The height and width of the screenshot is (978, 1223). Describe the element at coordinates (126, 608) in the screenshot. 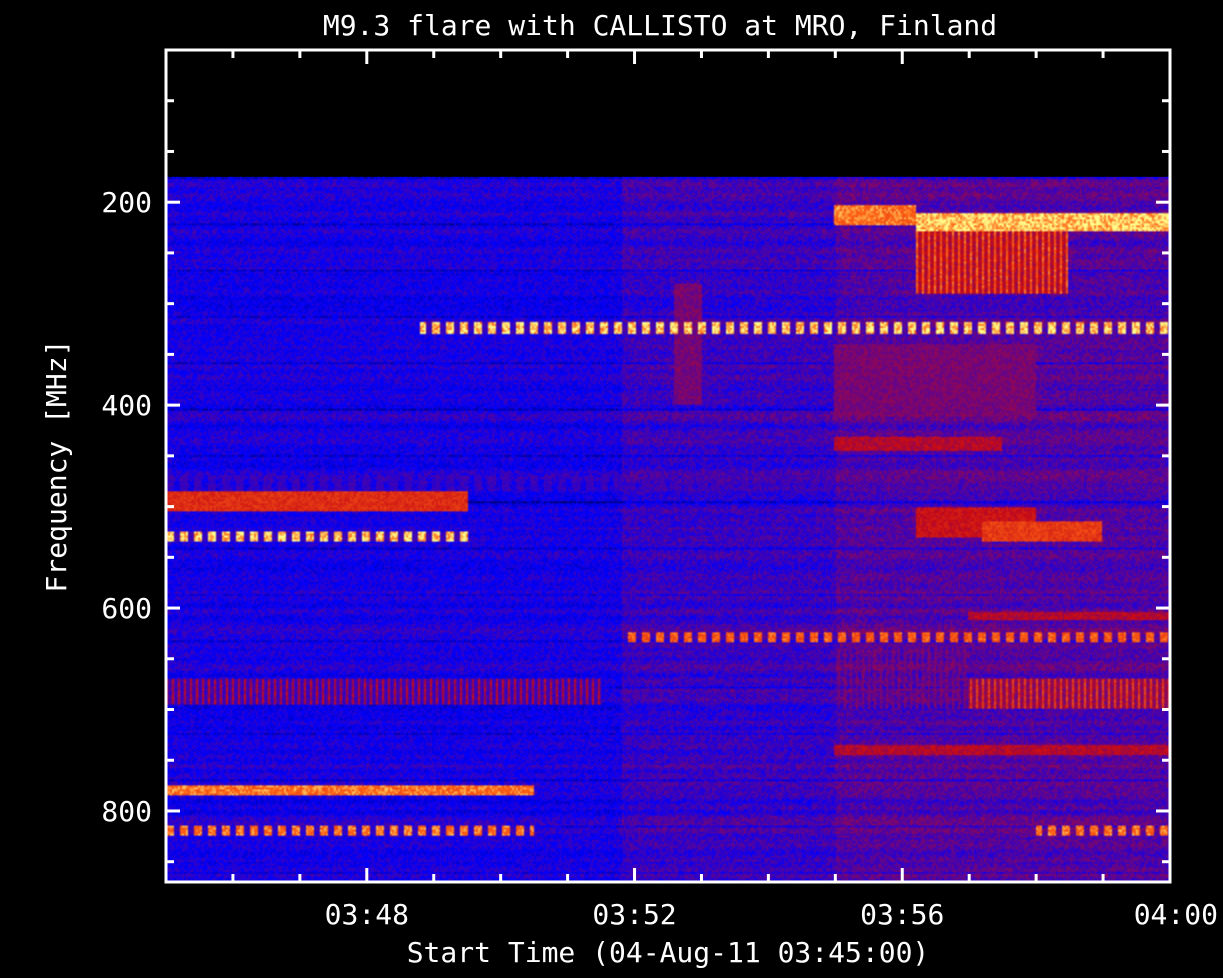

I see `y-tick-label: 600` at that location.